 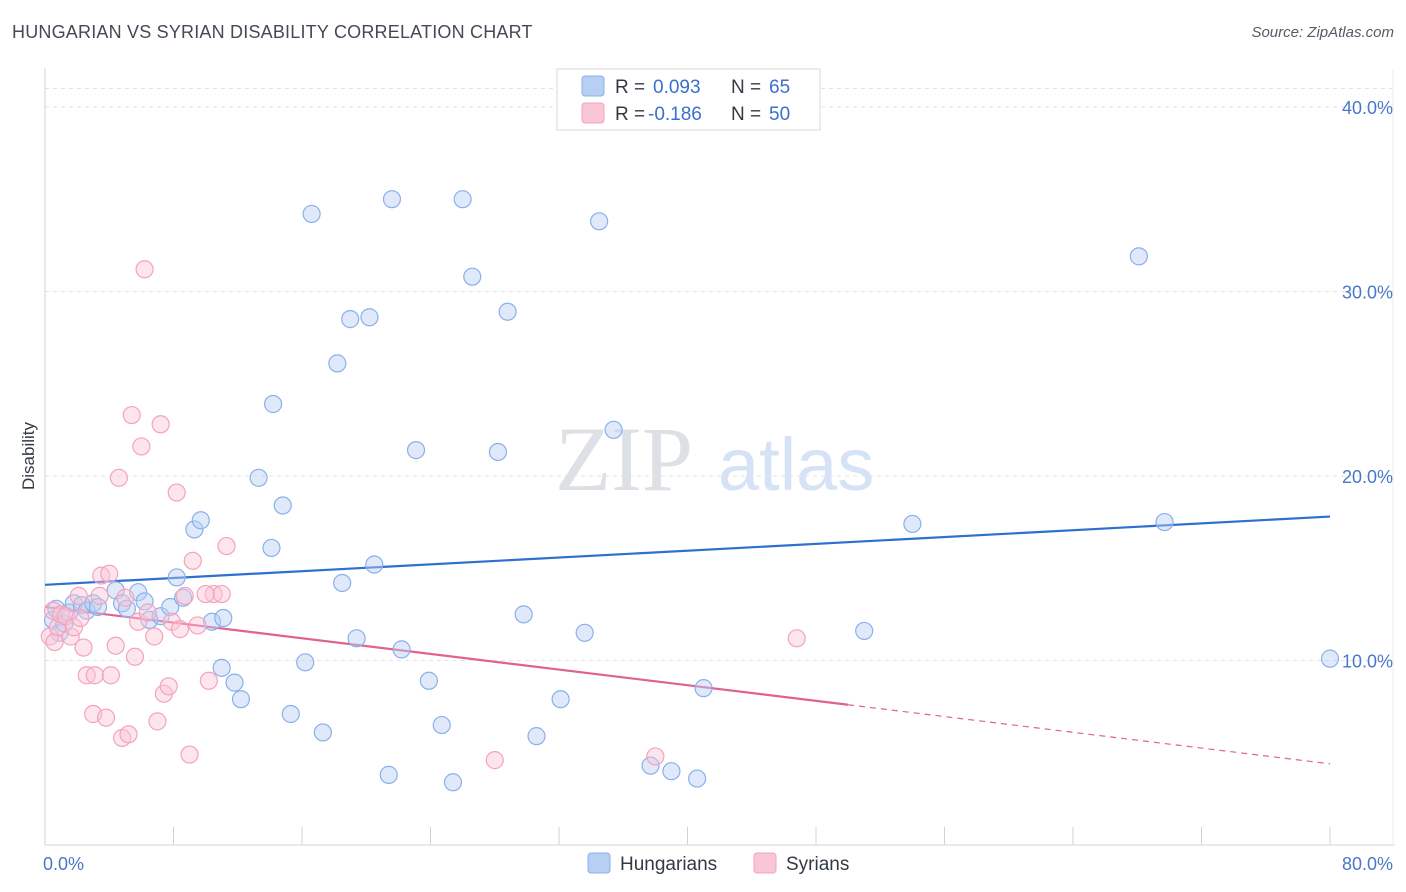 What do you see at coordinates (28, 455) in the screenshot?
I see `y-axis-label: Disability` at bounding box center [28, 455].